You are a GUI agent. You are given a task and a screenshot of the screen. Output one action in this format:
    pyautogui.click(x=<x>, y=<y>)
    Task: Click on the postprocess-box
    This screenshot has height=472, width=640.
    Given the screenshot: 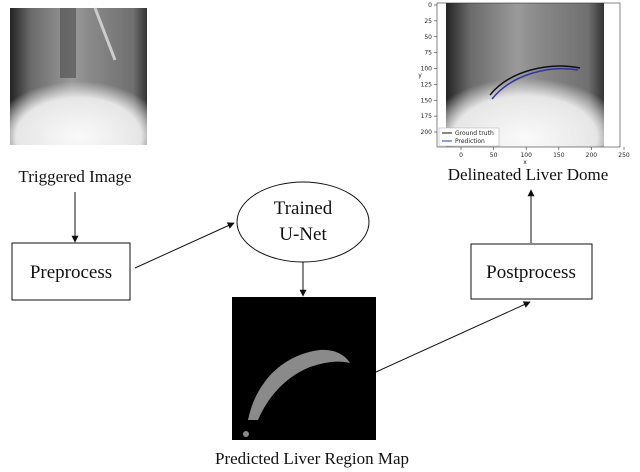 What is the action you would take?
    pyautogui.click(x=531, y=271)
    